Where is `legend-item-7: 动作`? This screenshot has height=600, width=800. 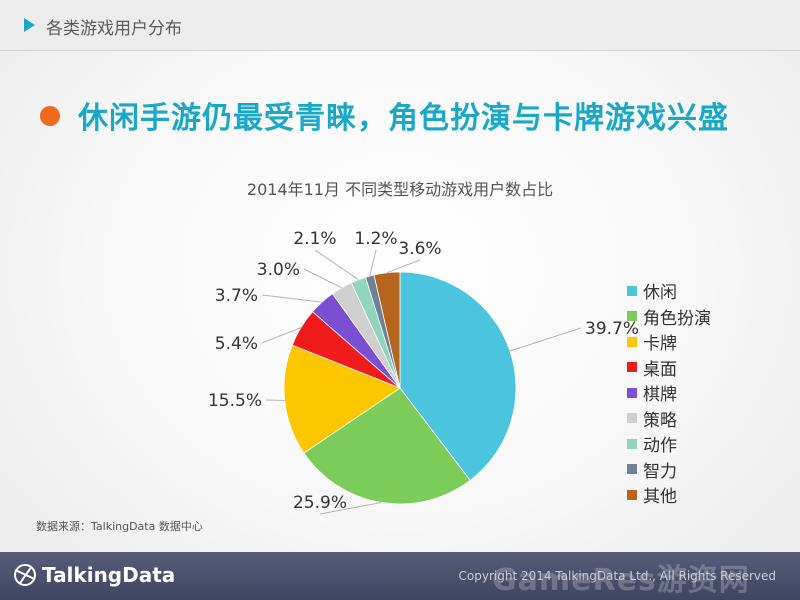
legend-item-7: 动作 is located at coordinates (669, 444).